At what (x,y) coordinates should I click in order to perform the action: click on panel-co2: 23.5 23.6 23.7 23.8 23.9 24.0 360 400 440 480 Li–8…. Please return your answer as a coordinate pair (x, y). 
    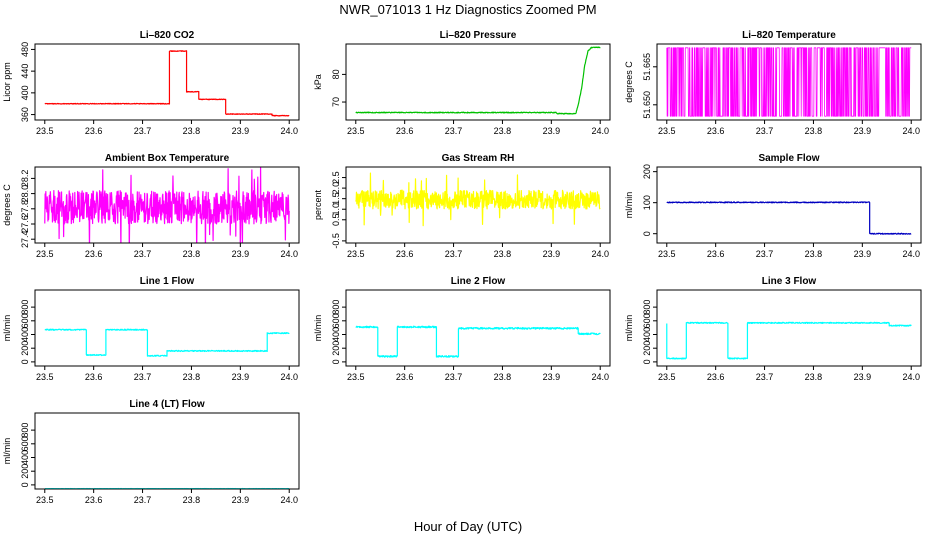
    Looking at the image, I should click on (151, 83).